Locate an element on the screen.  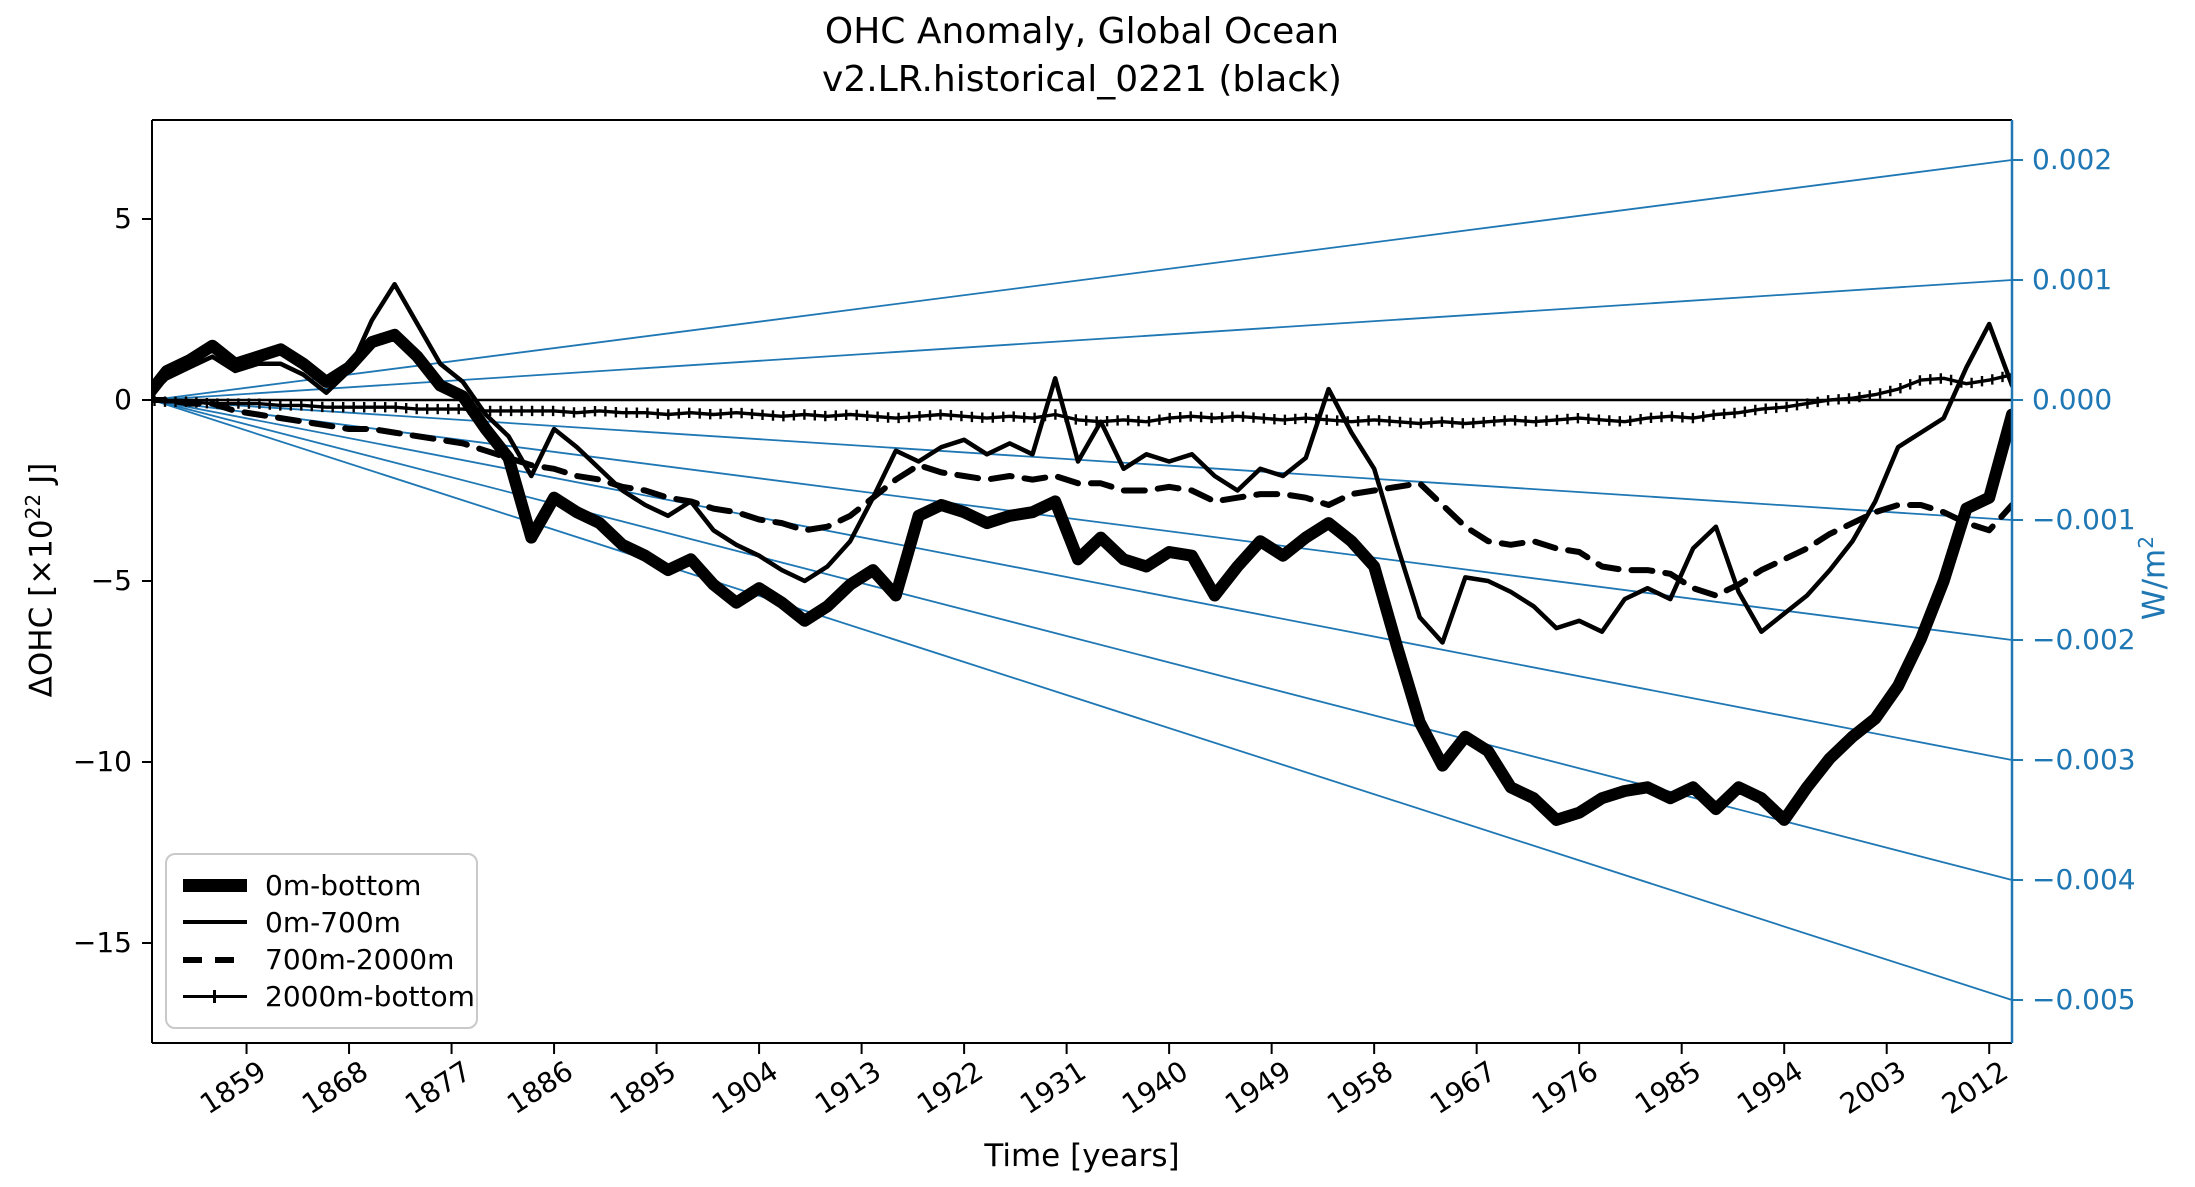
y-tick-label-right: 0.000 is located at coordinates (2072, 399).